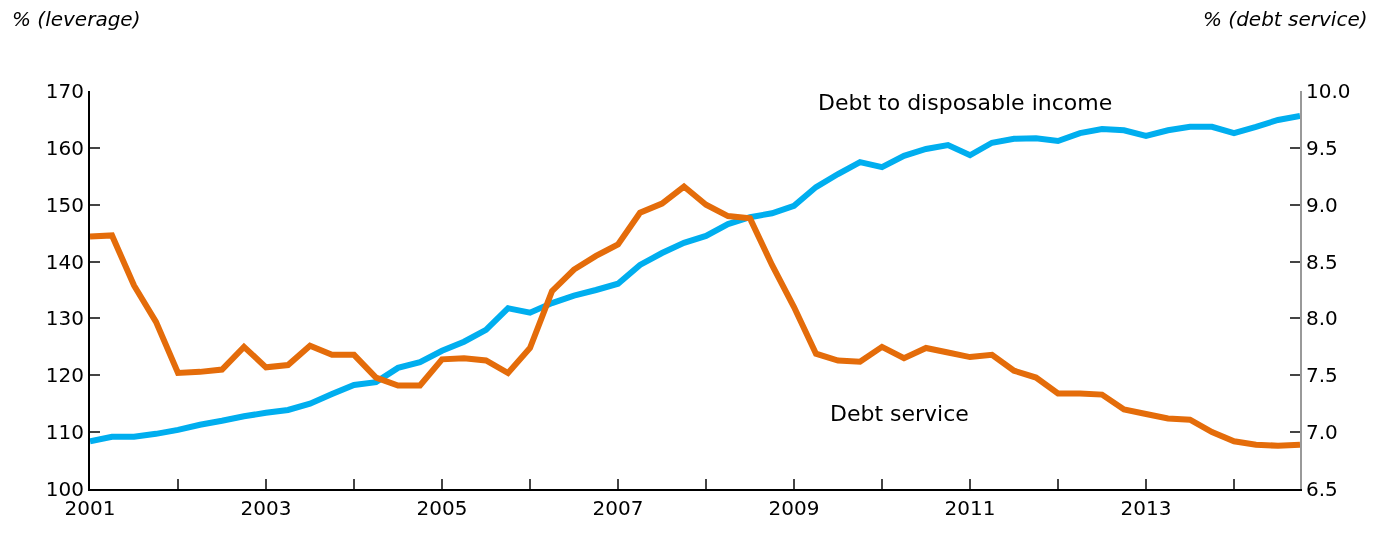 Image resolution: width=1379 pixels, height=535 pixels. Describe the element at coordinates (64, 147) in the screenshot. I see `y-tick-label: 160` at that location.